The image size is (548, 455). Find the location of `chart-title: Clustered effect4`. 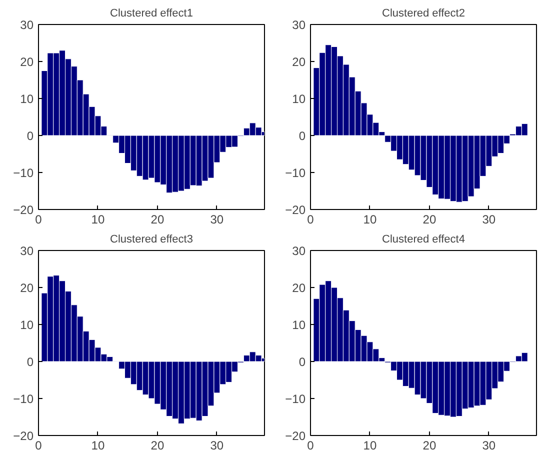

chart-title: Clustered effect4 is located at coordinates (423, 240).